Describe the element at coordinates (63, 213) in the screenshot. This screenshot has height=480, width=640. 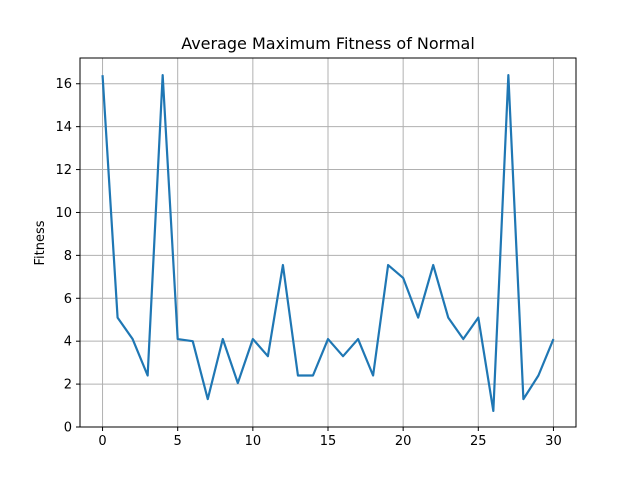
I see `y-tick-label: 10` at that location.